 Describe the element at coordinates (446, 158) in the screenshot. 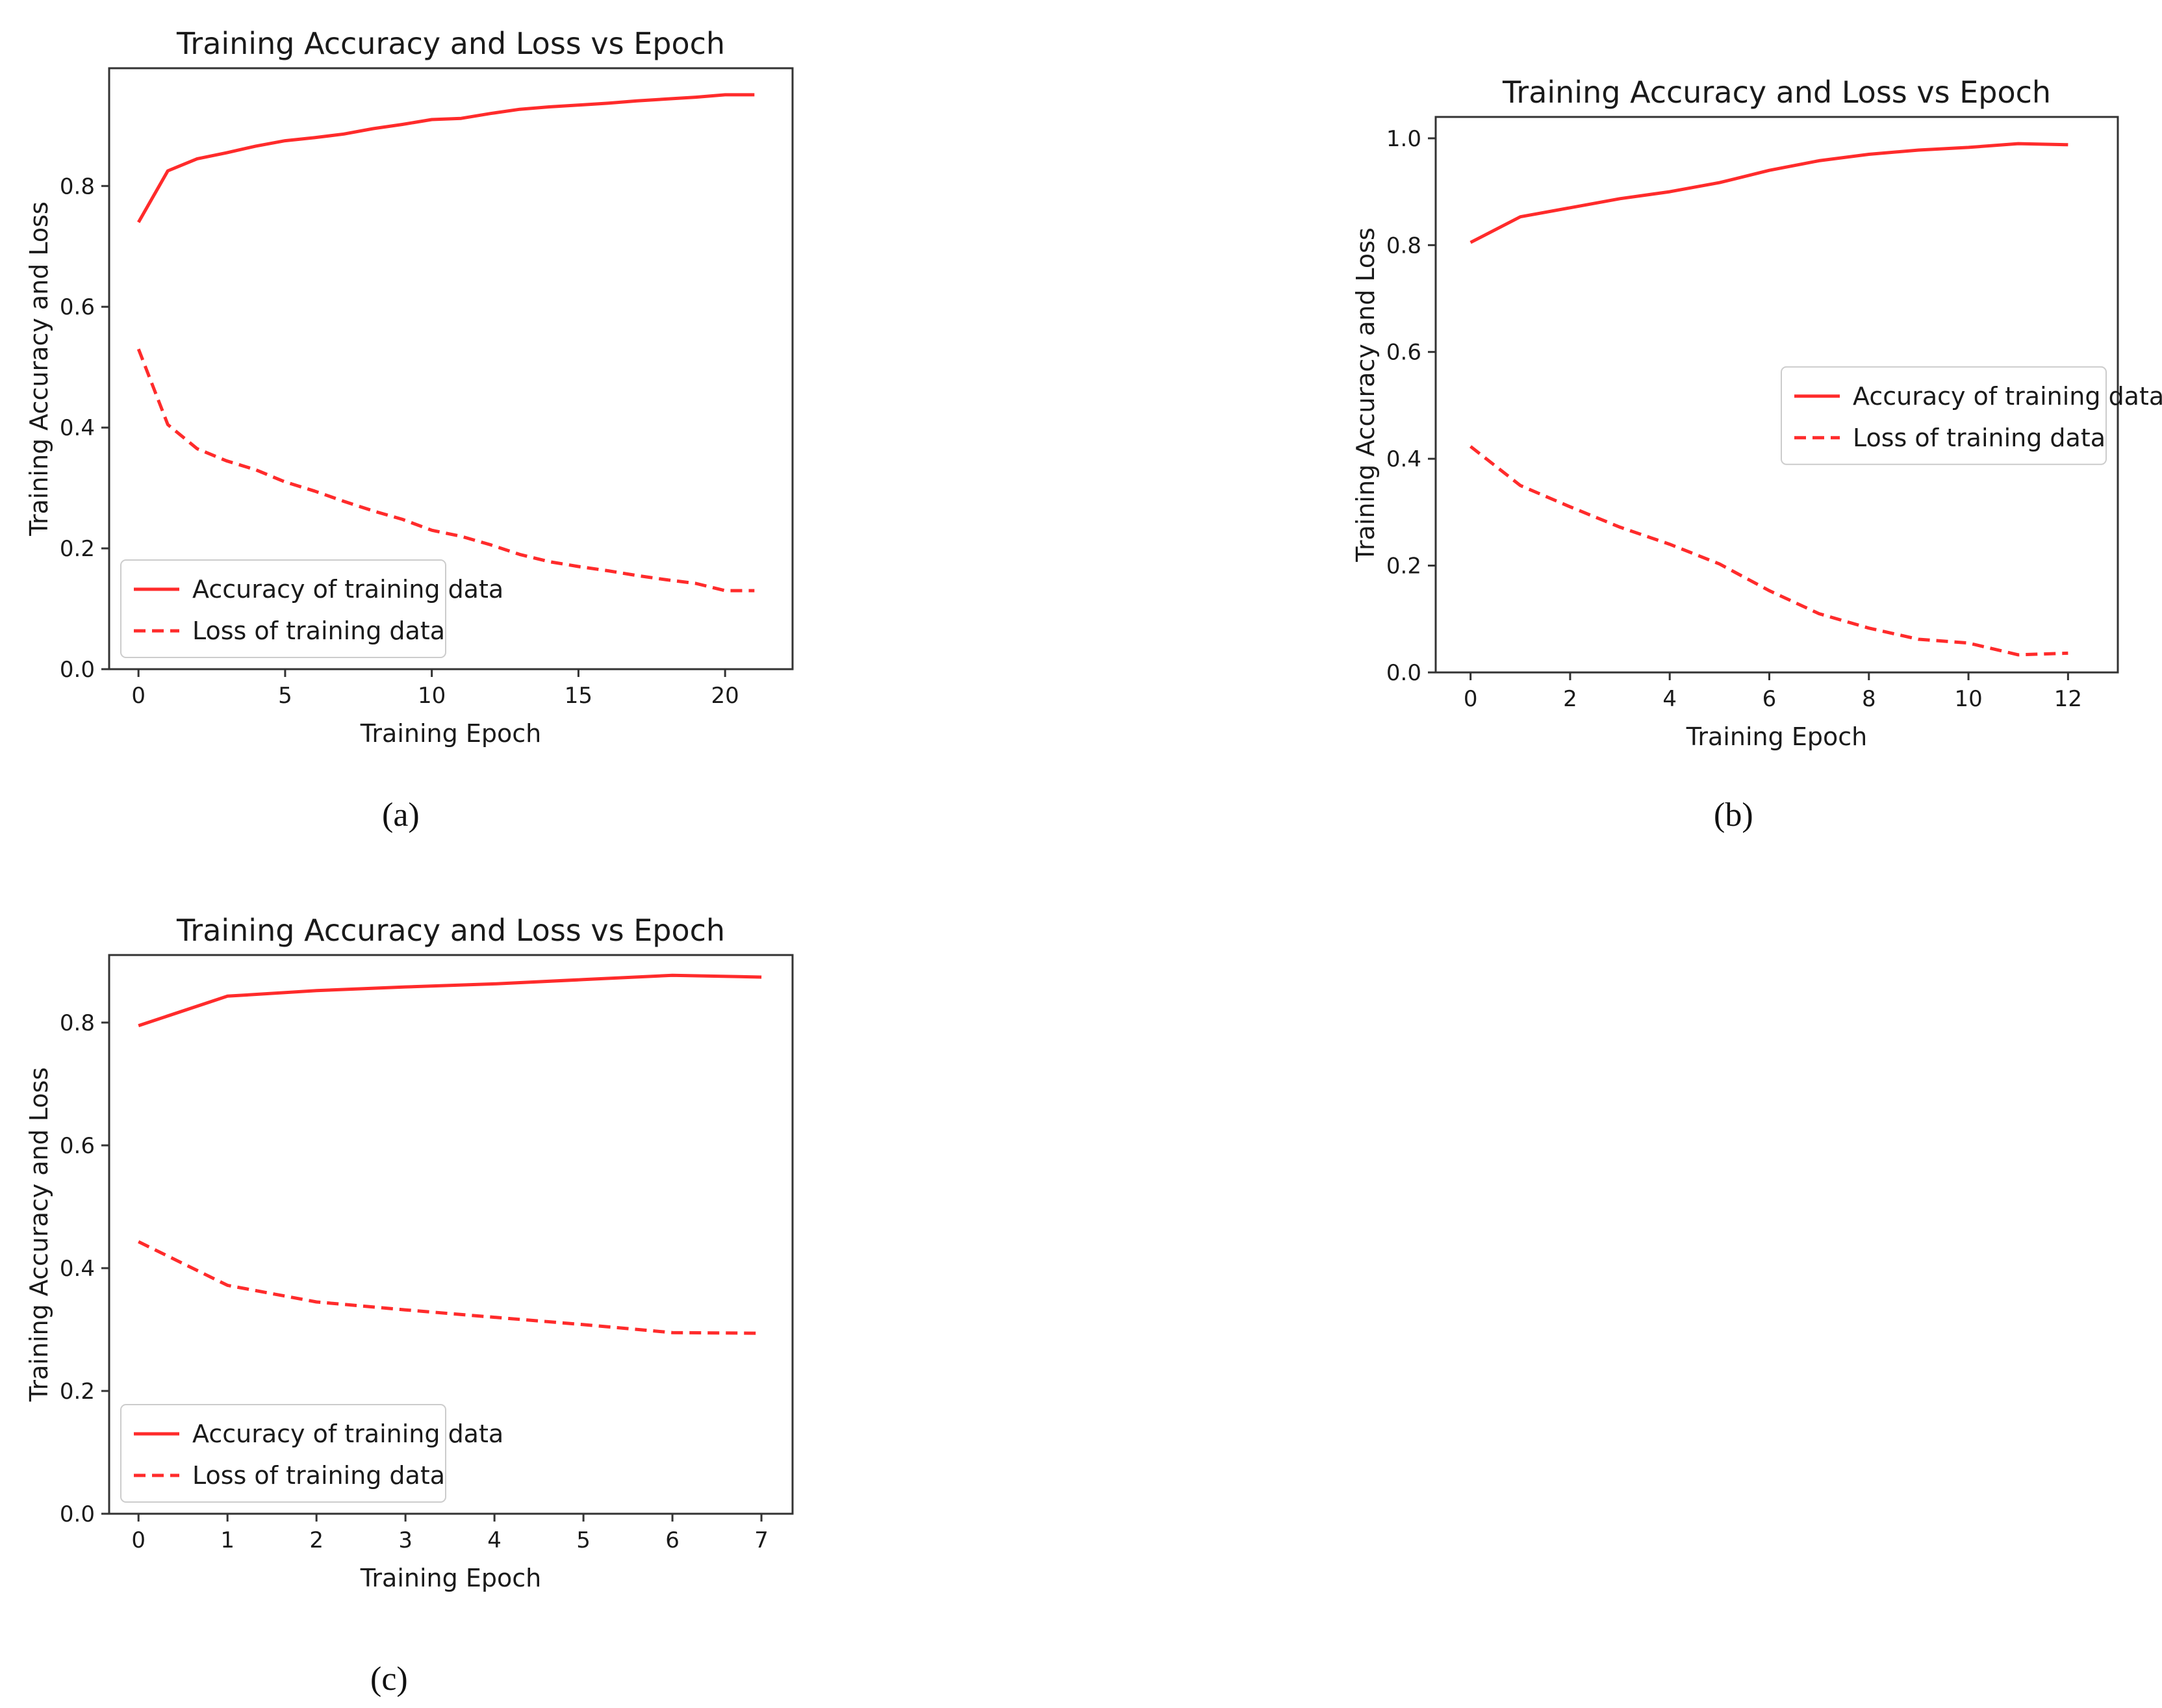

I see `chart-a-series-accuracy-line` at that location.